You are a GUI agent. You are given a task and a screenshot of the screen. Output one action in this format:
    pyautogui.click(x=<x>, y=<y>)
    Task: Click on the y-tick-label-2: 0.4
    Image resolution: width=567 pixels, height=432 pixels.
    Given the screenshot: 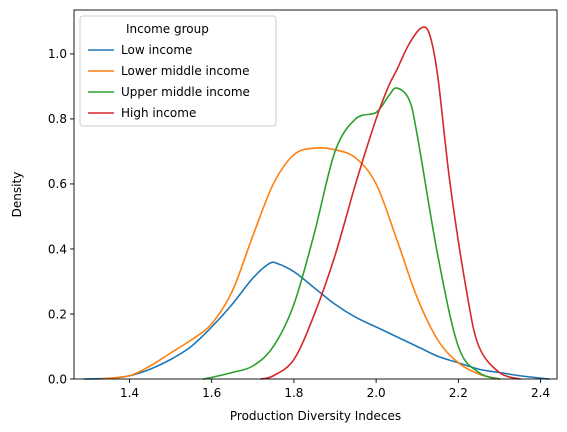 What is the action you would take?
    pyautogui.click(x=57, y=249)
    